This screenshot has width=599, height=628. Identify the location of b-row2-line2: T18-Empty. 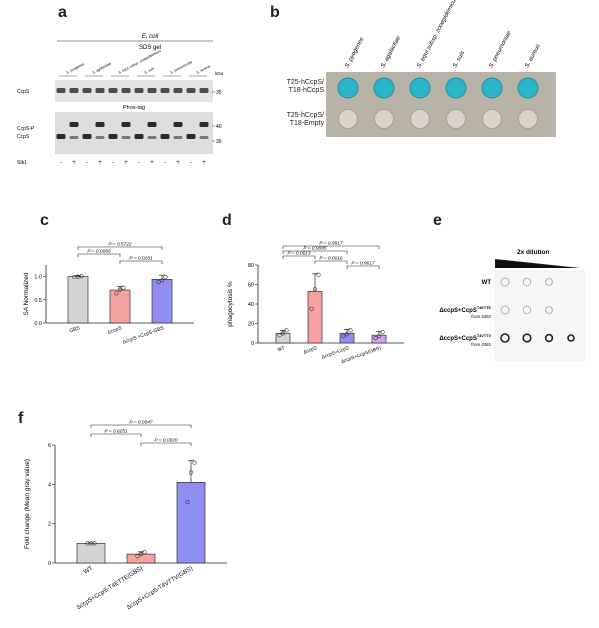
(306, 123).